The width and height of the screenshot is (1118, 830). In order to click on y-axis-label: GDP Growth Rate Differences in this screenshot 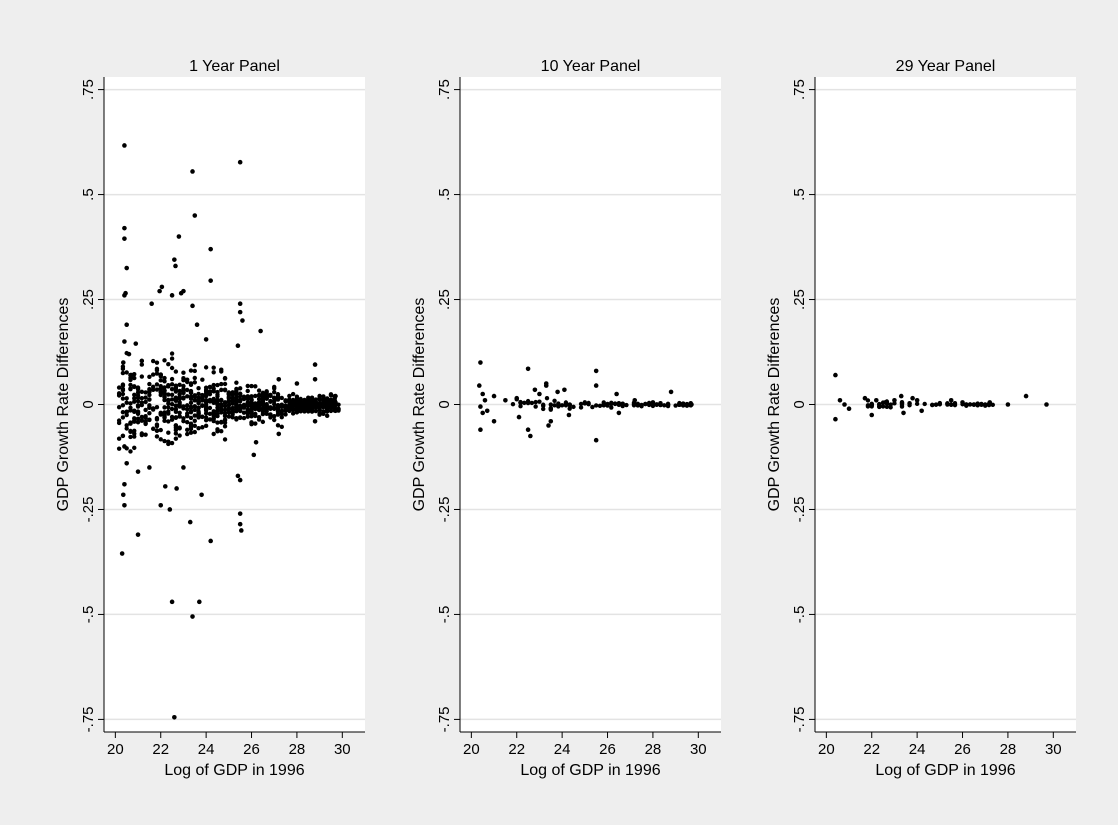, I will do `click(419, 405)`.